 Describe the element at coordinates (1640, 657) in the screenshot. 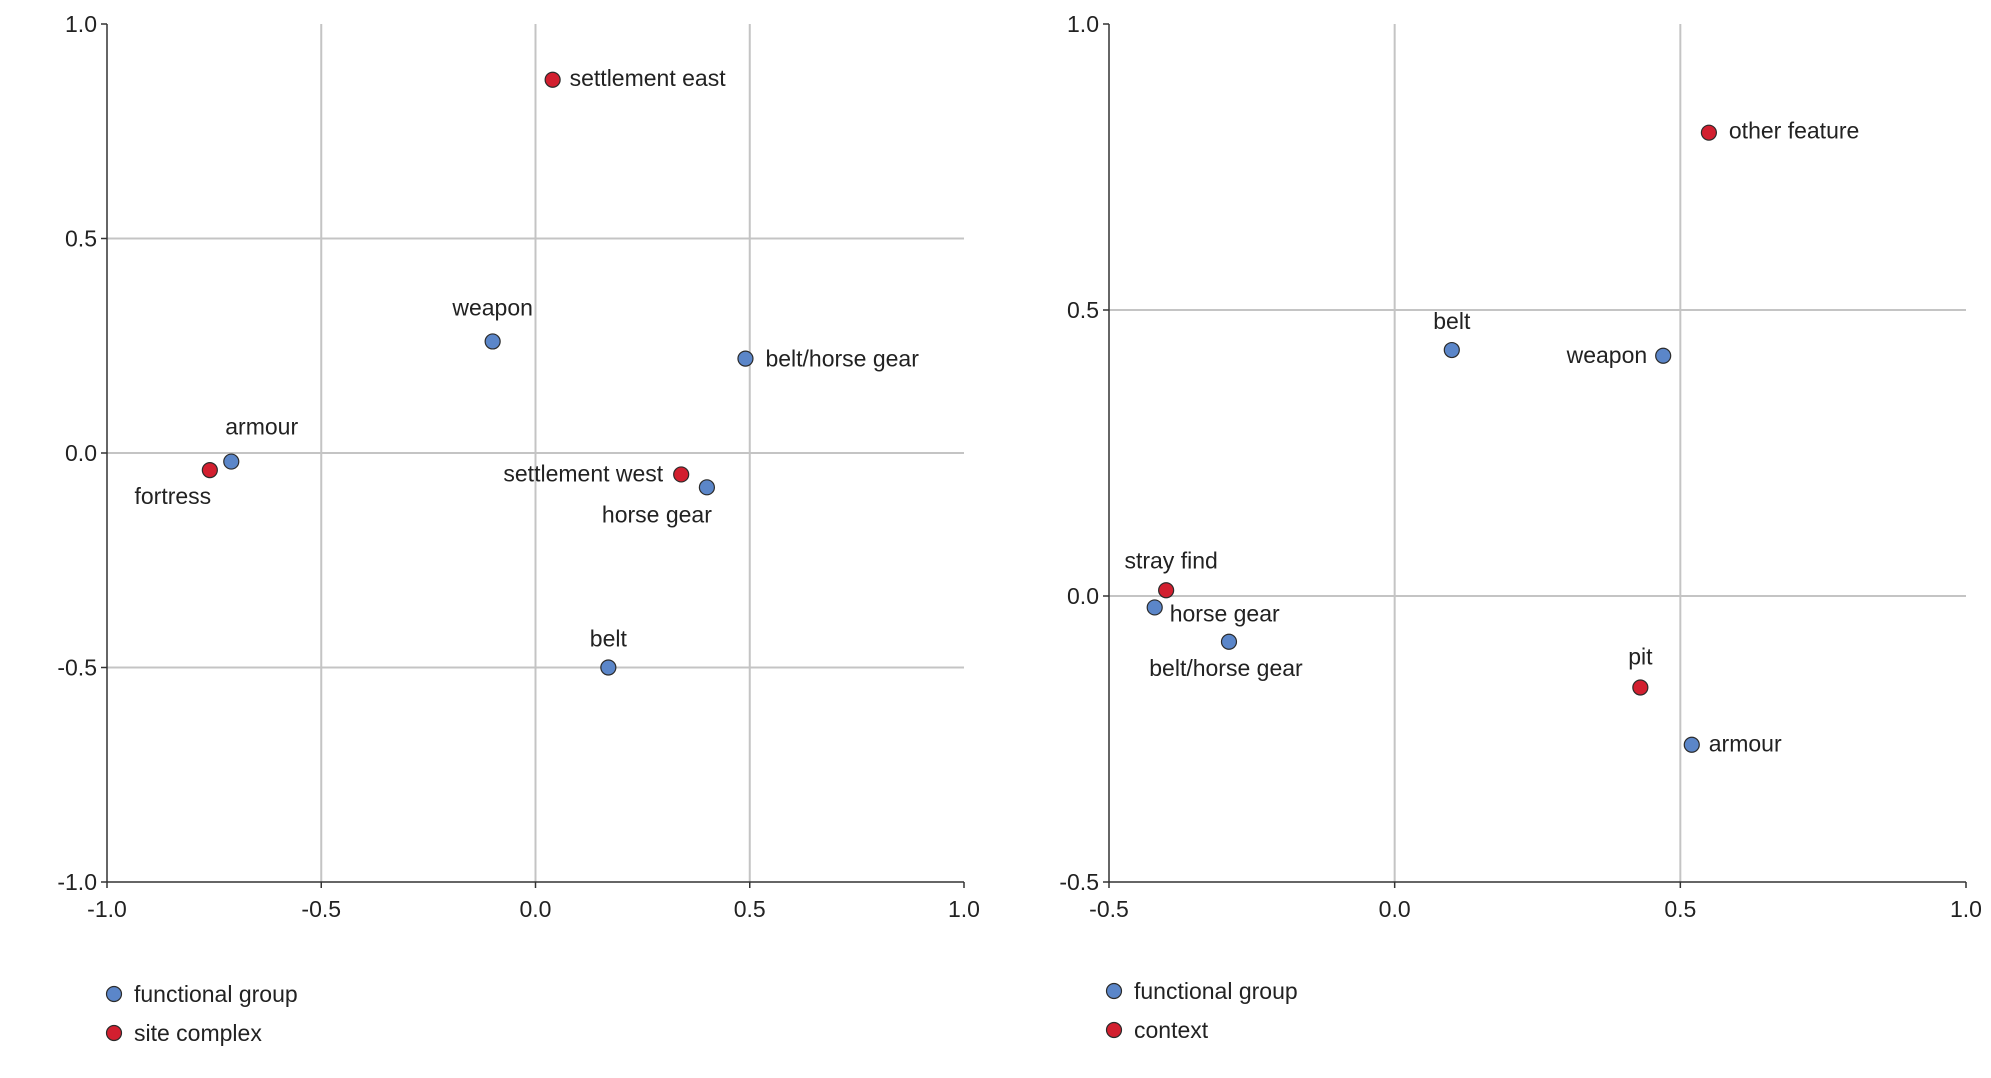

I see `point-label: pit` at that location.